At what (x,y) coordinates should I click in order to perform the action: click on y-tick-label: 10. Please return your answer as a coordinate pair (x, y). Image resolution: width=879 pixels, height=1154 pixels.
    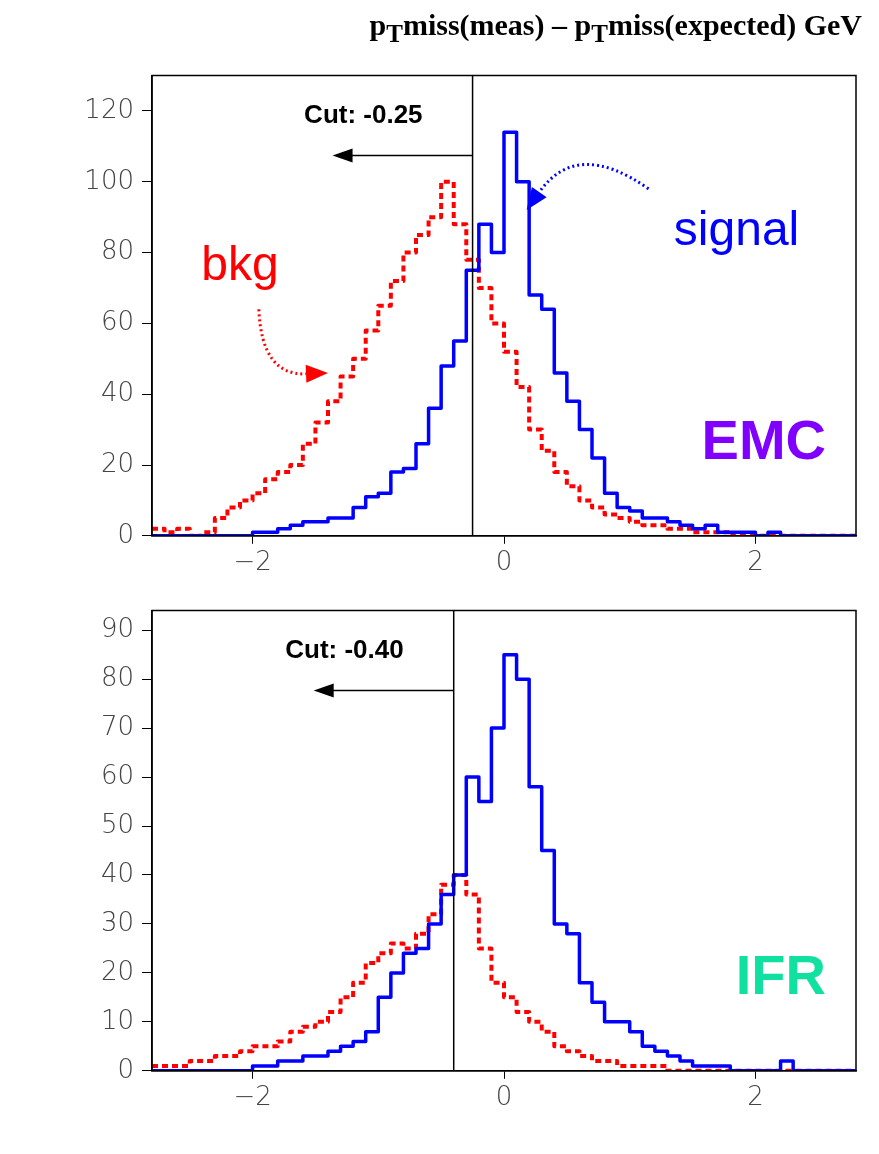
    Looking at the image, I should click on (117, 1019).